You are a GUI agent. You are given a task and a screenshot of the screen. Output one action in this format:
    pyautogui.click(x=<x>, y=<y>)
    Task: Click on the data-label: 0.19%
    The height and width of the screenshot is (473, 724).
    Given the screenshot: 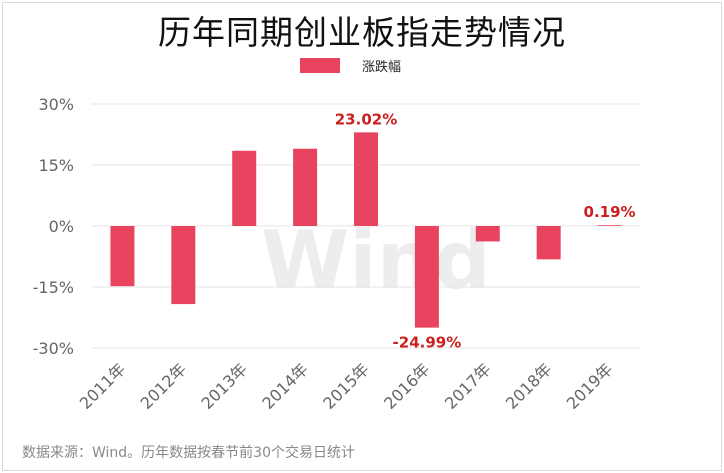 What is the action you would take?
    pyautogui.click(x=610, y=212)
    